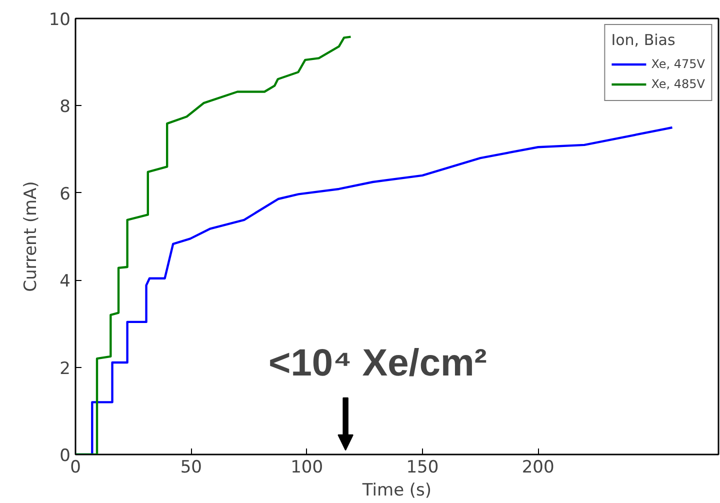 This screenshot has width=720, height=503. I want to click on y-tick-label: 4, so click(65, 282).